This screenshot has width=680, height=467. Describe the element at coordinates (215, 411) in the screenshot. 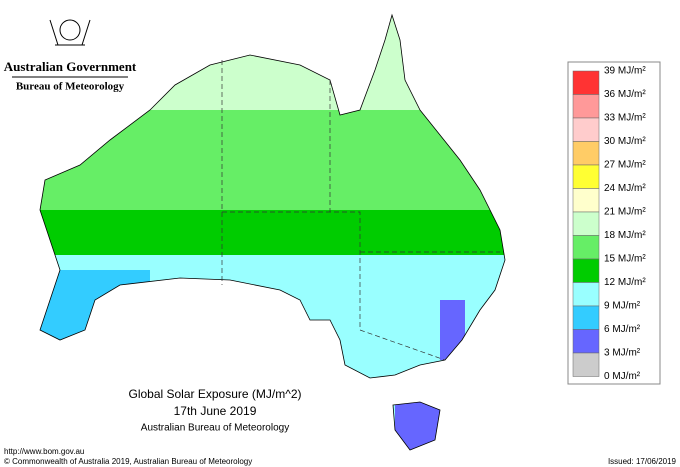

I see `map-date: 17th June 2019` at that location.